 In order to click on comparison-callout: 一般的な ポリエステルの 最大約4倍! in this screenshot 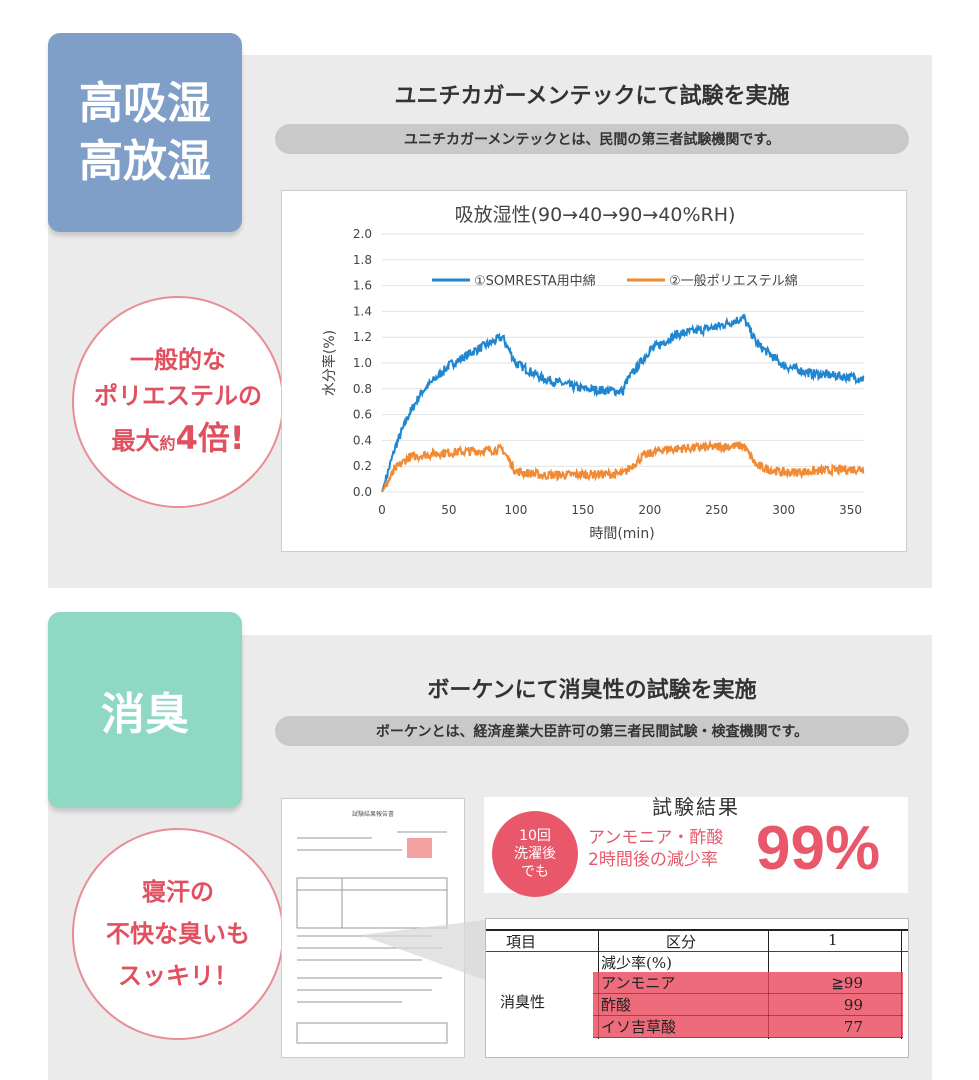, I will do `click(178, 402)`.